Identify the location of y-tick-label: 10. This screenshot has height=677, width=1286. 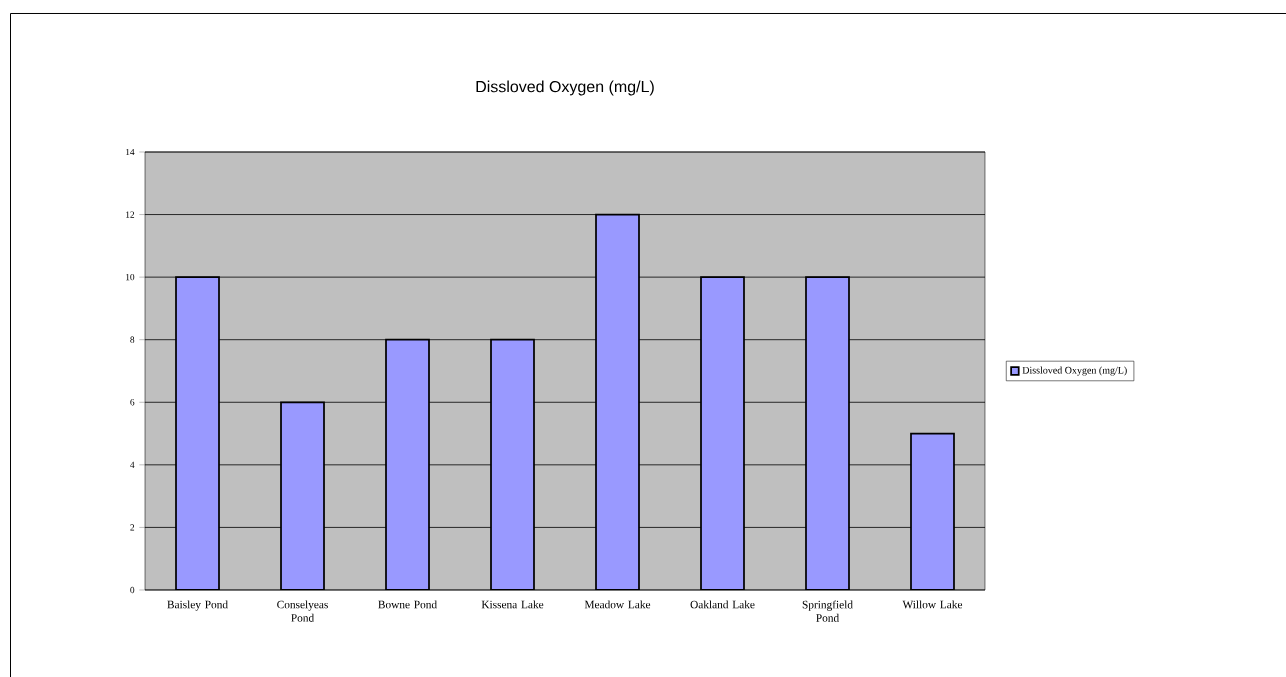
(130, 277).